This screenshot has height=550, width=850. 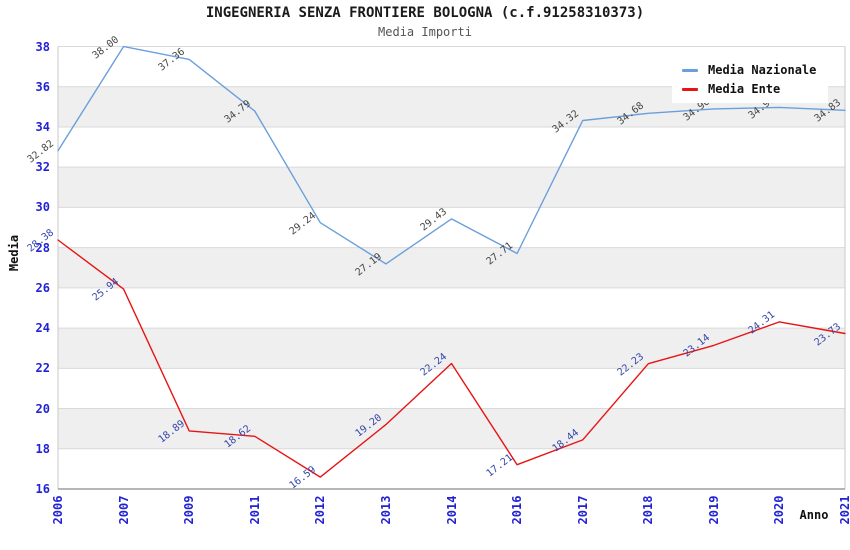 What do you see at coordinates (750, 79) in the screenshot?
I see `legend: Media Nazionale Media Ente` at bounding box center [750, 79].